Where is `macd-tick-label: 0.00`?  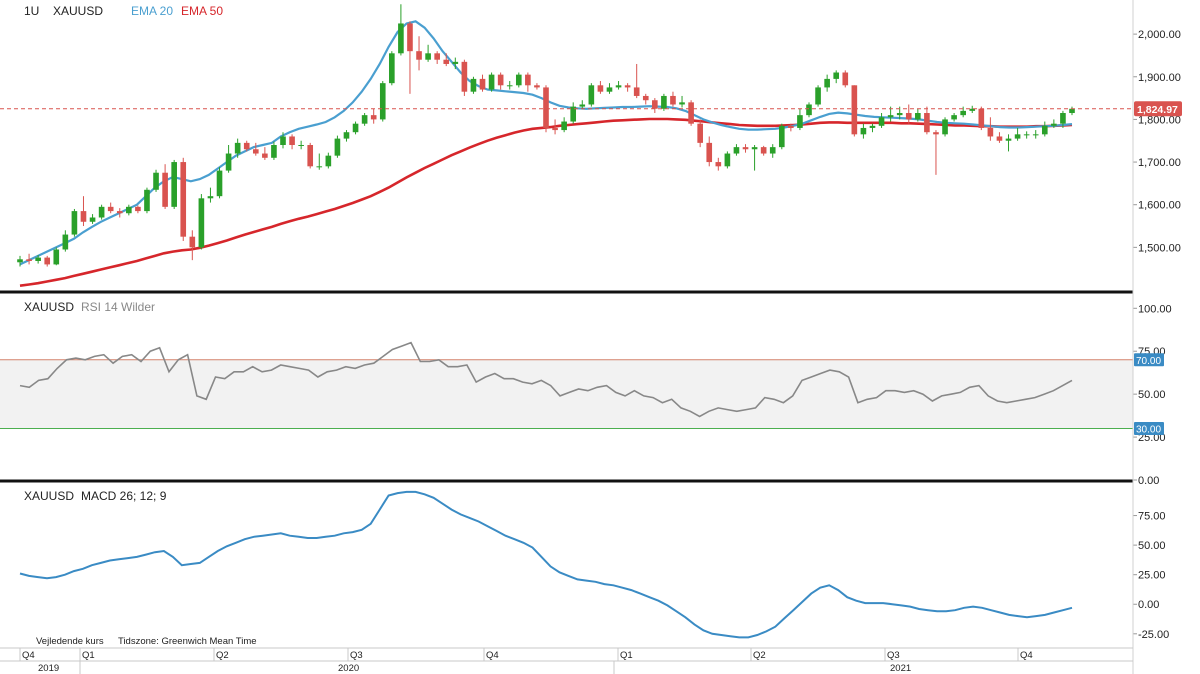 macd-tick-label: 0.00 is located at coordinates (1148, 605).